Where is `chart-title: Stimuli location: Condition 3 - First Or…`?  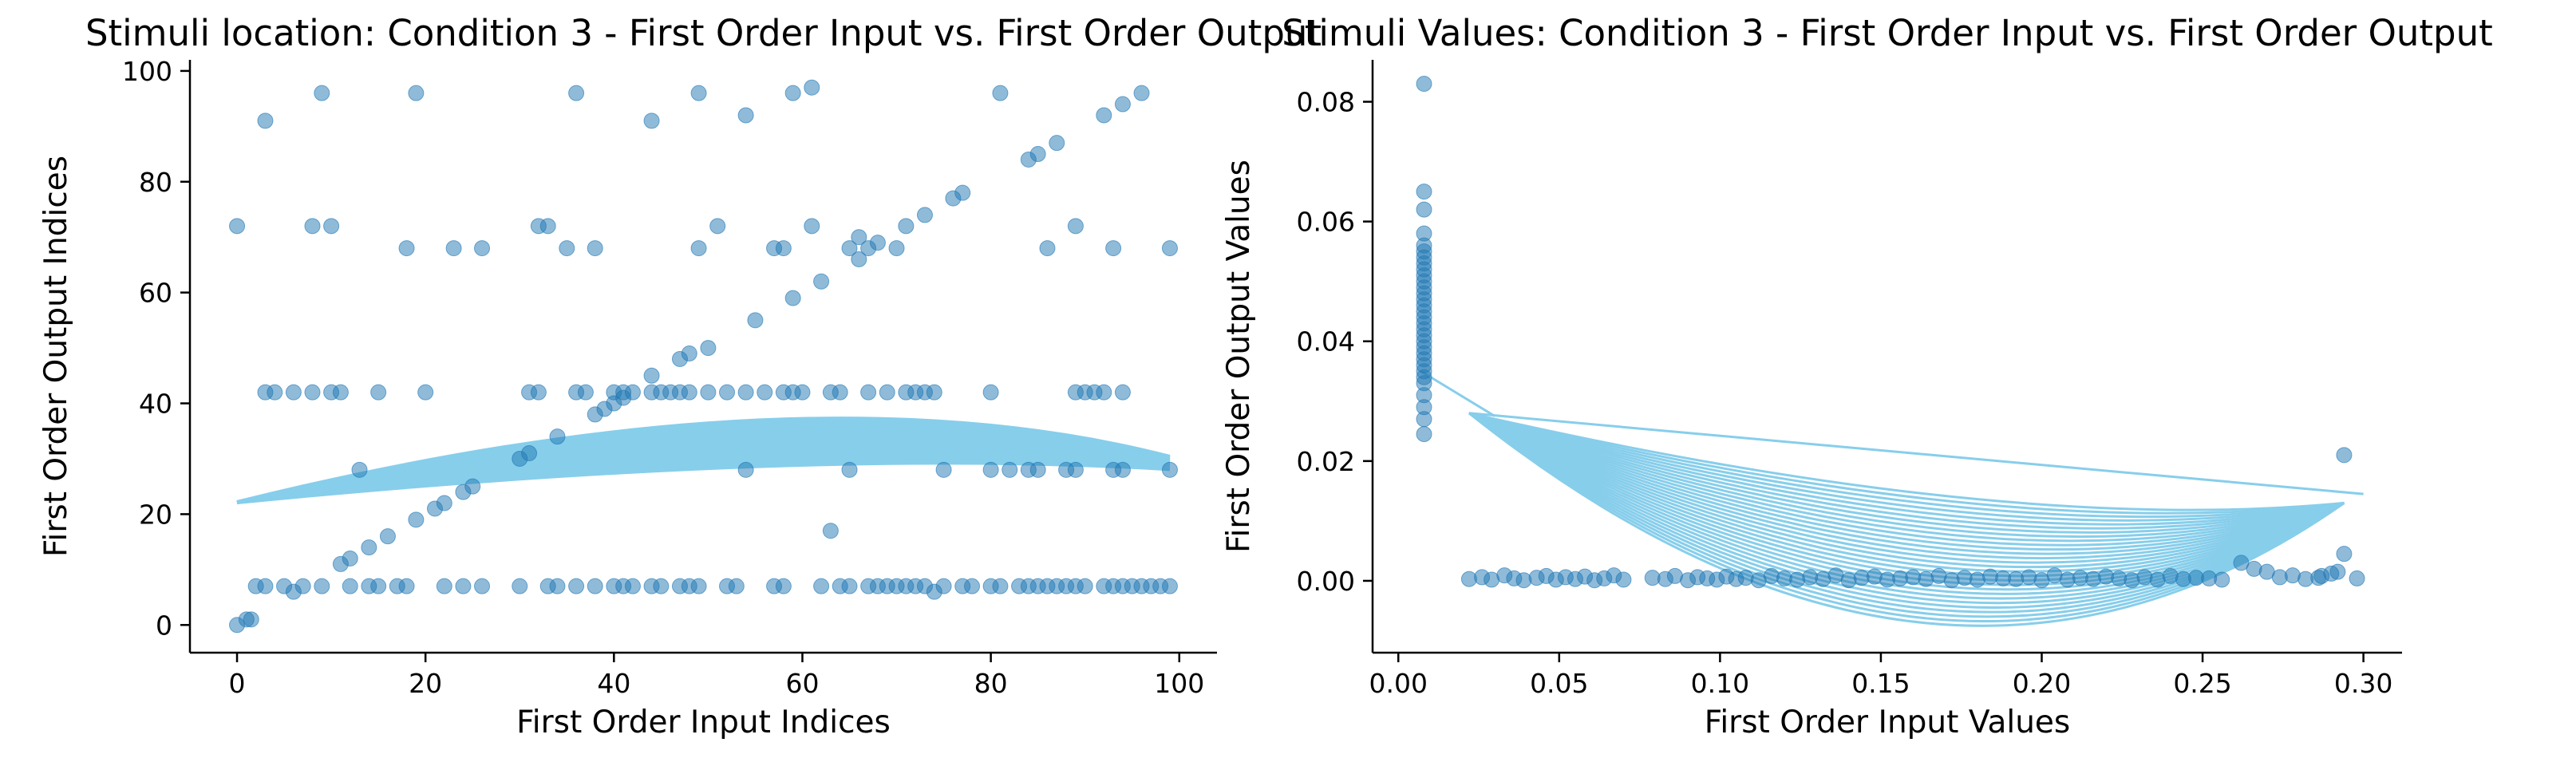
chart-title: Stimuli location: Condition 3 - First Or… is located at coordinates (703, 33).